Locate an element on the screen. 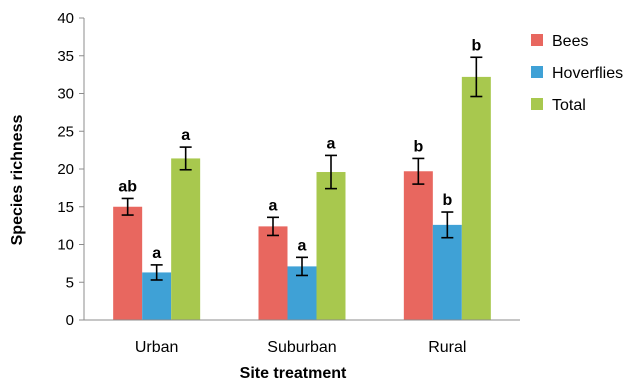 This screenshot has width=638, height=384. y-tick-label: 35 is located at coordinates (65, 56).